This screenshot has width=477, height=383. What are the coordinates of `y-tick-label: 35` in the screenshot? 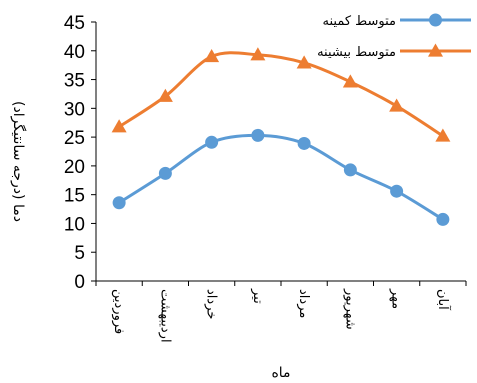 It's located at (74, 81).